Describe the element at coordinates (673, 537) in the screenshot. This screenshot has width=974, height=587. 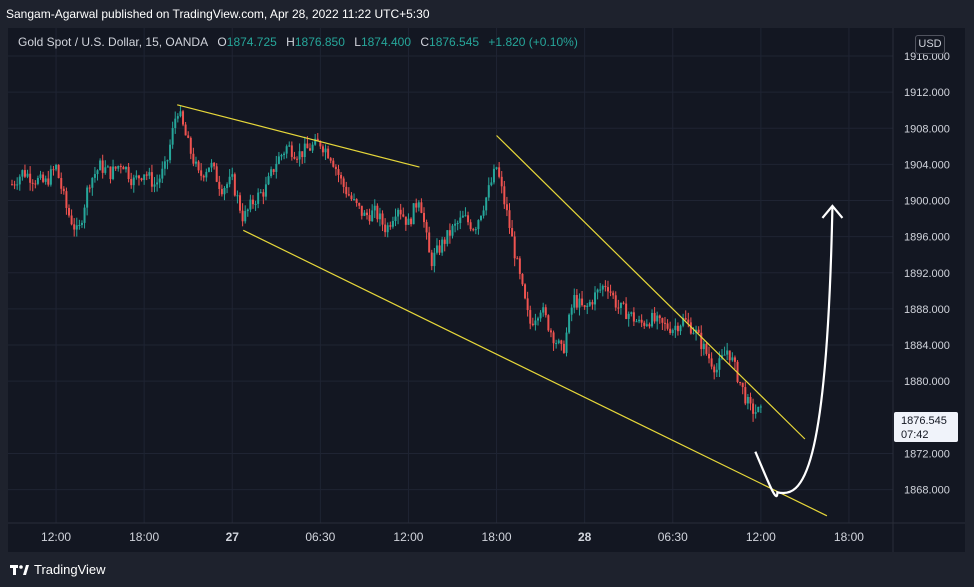
I see `time-tick-label: 06:30` at that location.